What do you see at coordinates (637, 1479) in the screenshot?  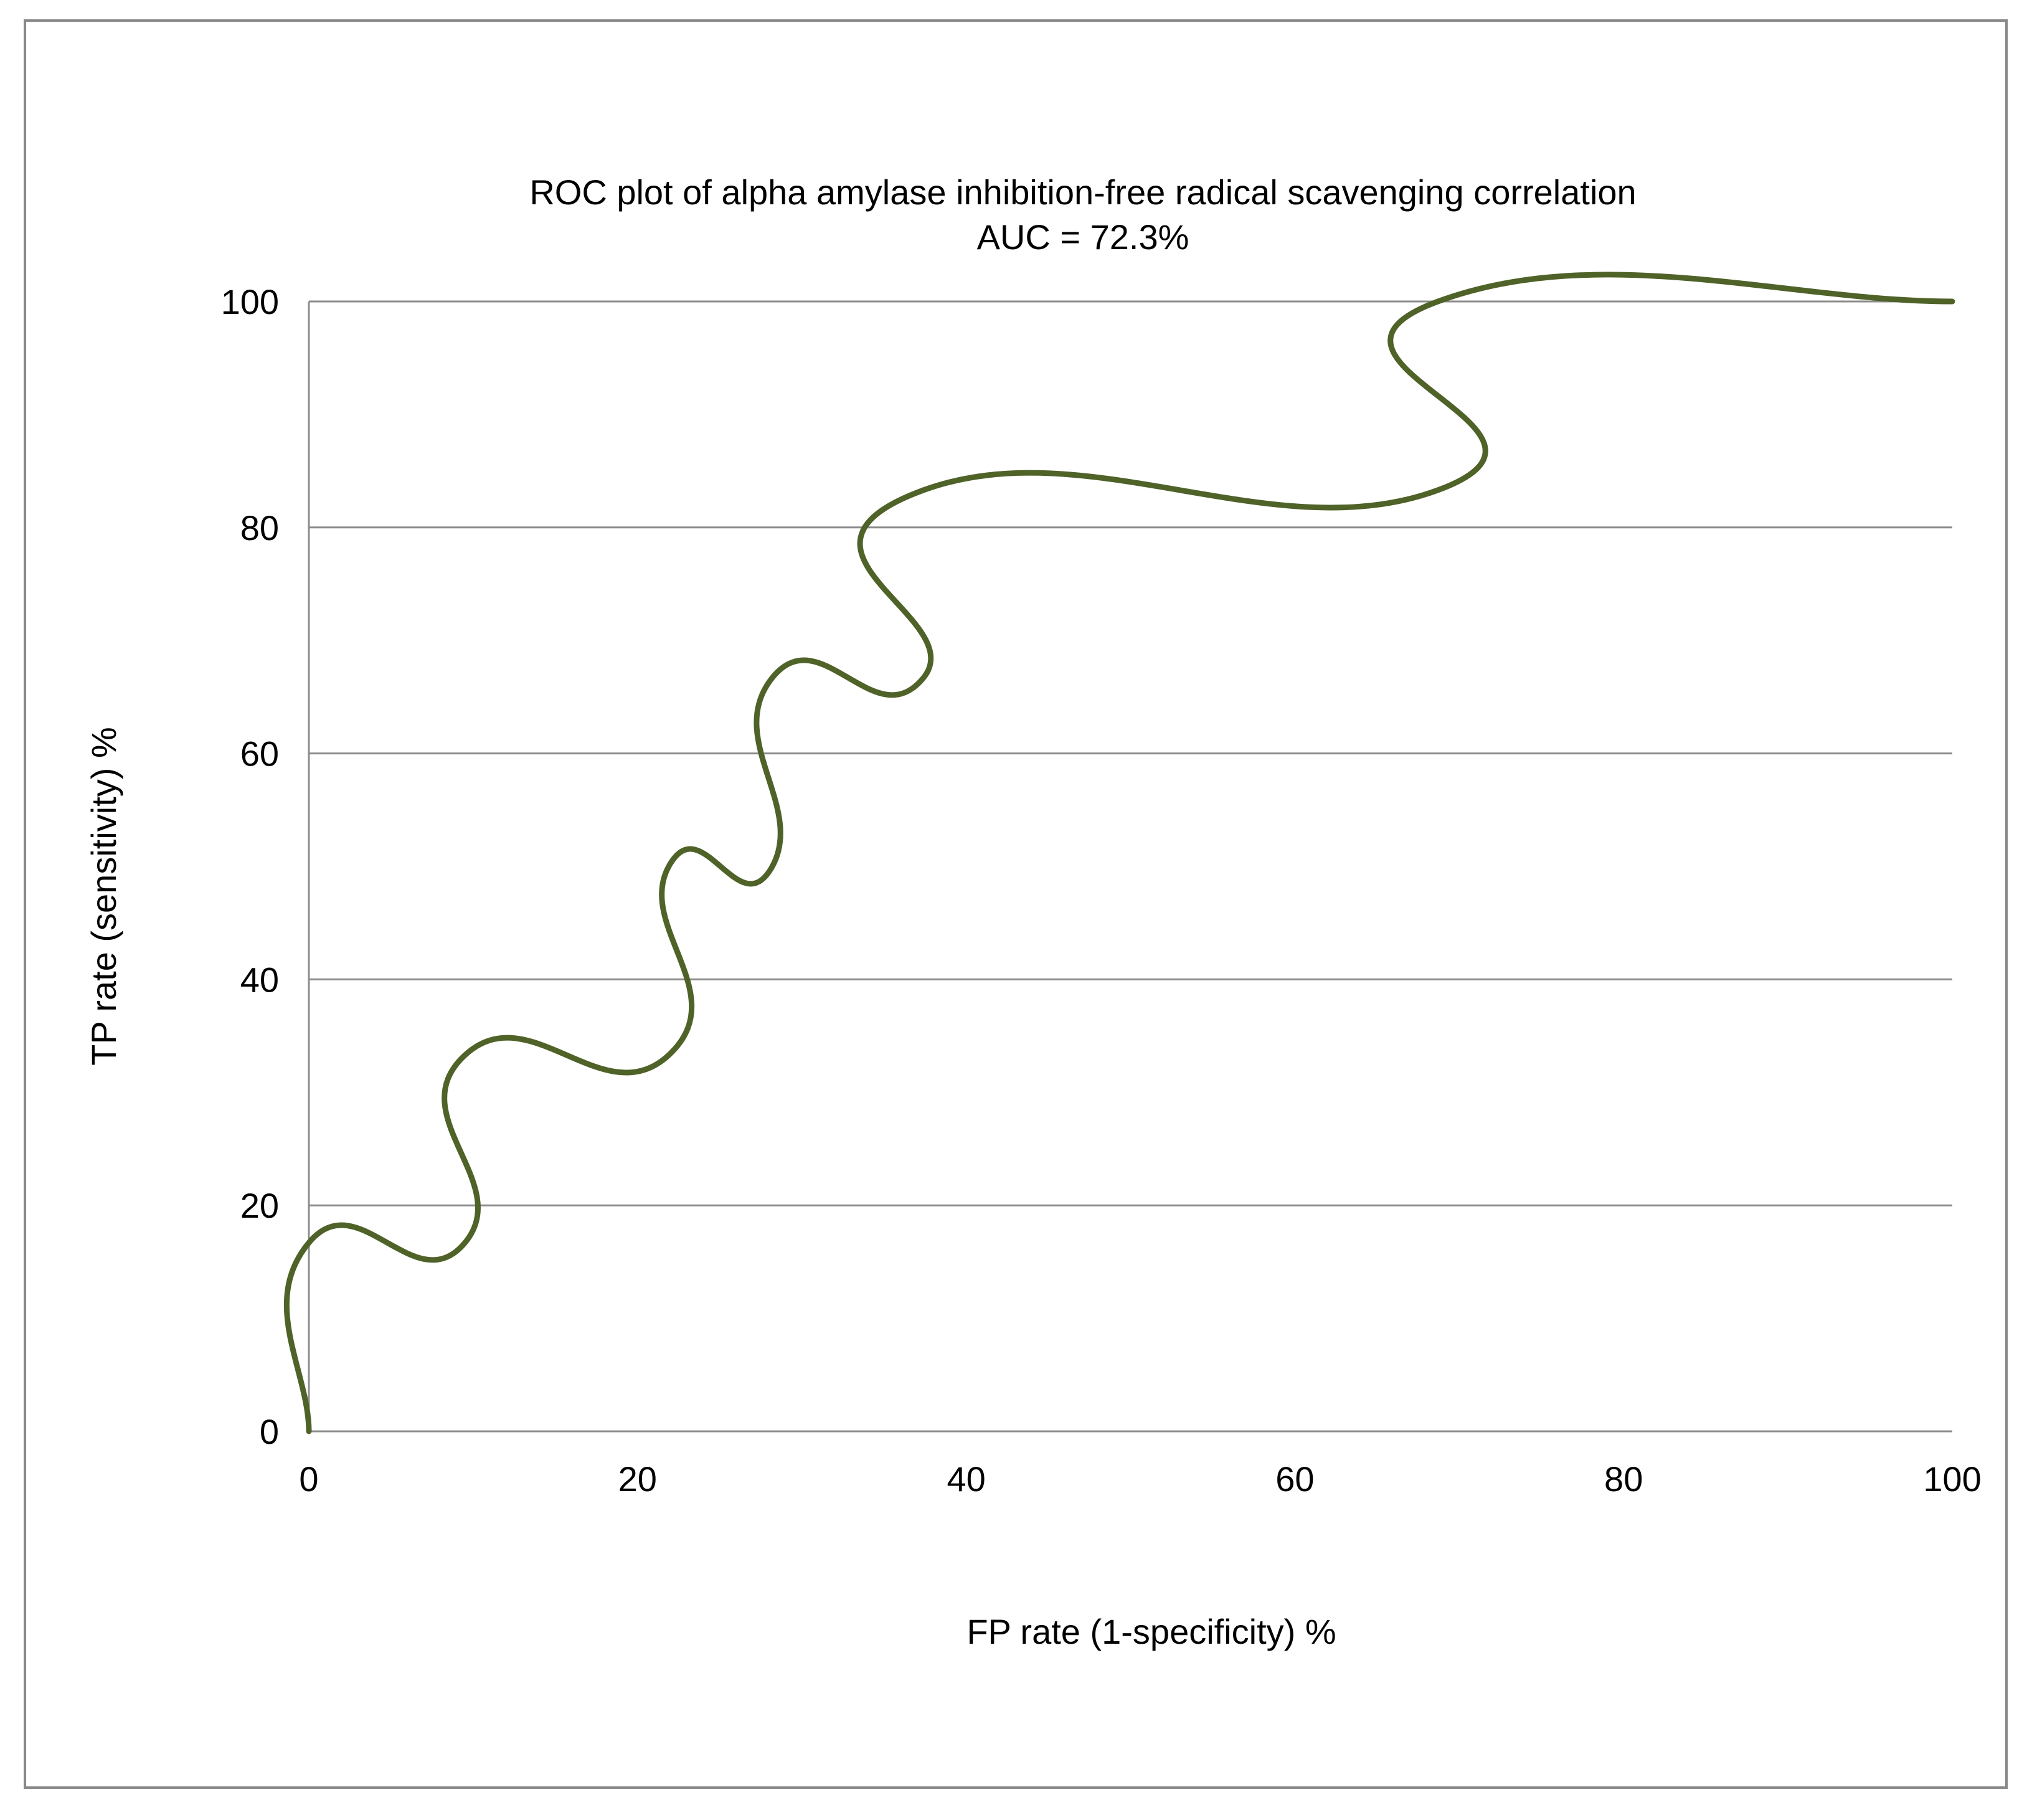 I see `x-tick-label-20: 20` at bounding box center [637, 1479].